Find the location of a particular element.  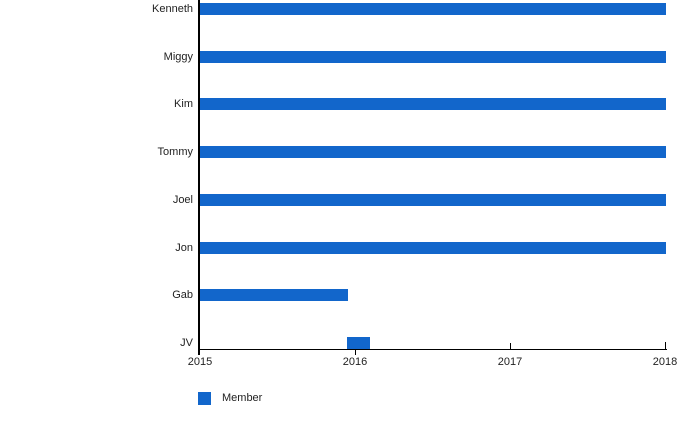

x-tick-label-2017: 2017 is located at coordinates (510, 362).